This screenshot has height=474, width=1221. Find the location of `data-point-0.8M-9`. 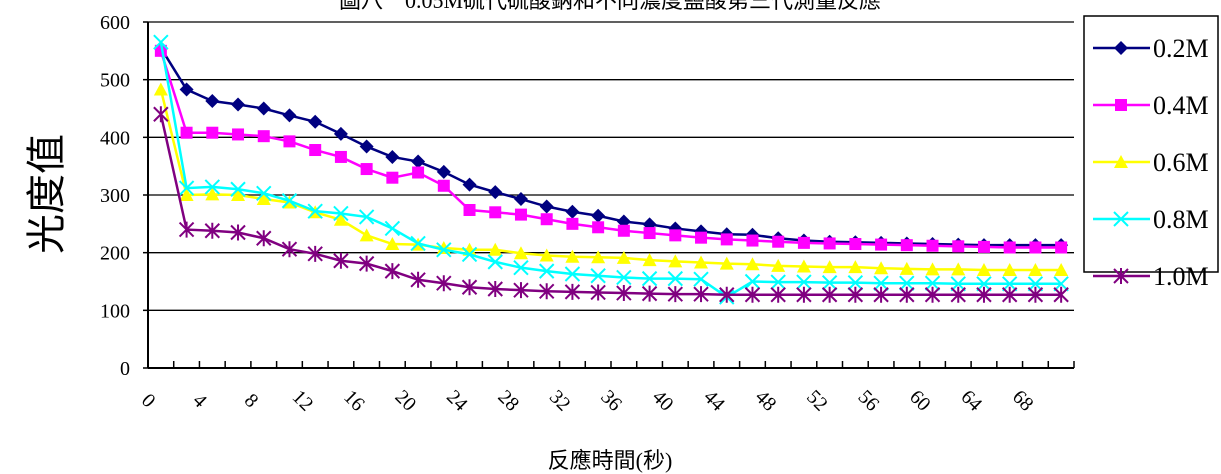

data-point-0.8M-9 is located at coordinates (264, 193).